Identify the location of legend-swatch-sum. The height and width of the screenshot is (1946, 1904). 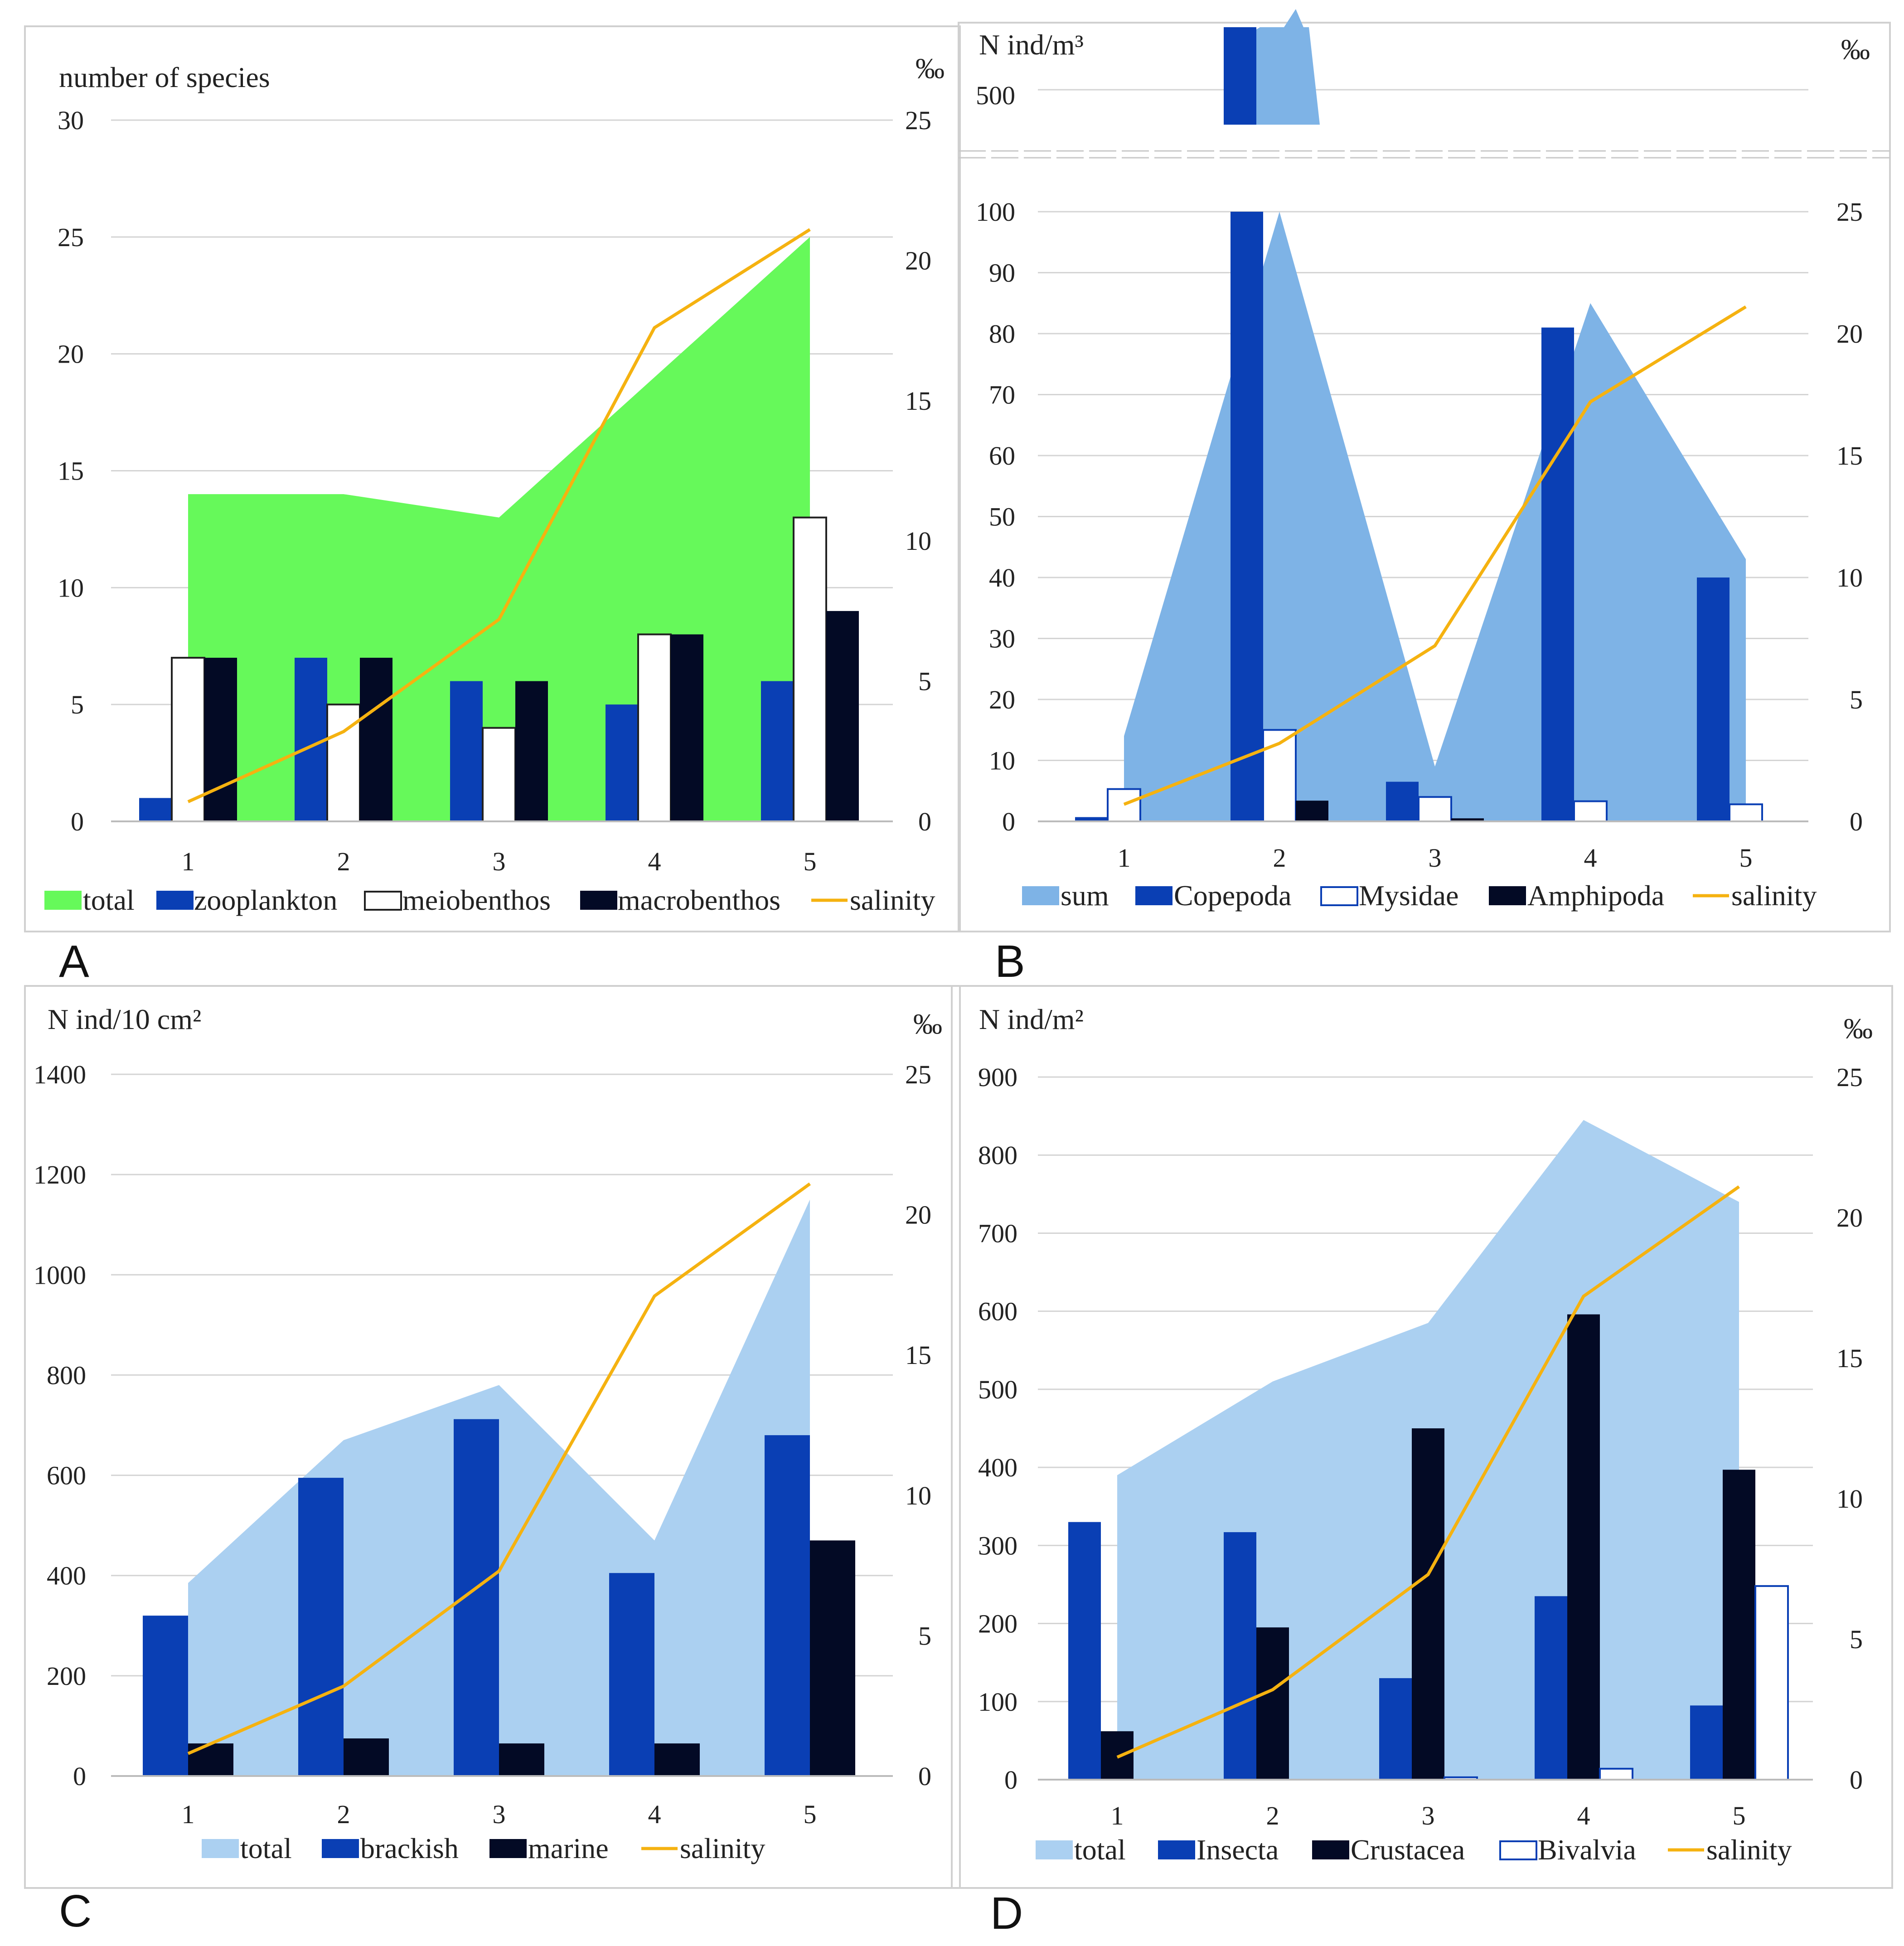
(1040, 895).